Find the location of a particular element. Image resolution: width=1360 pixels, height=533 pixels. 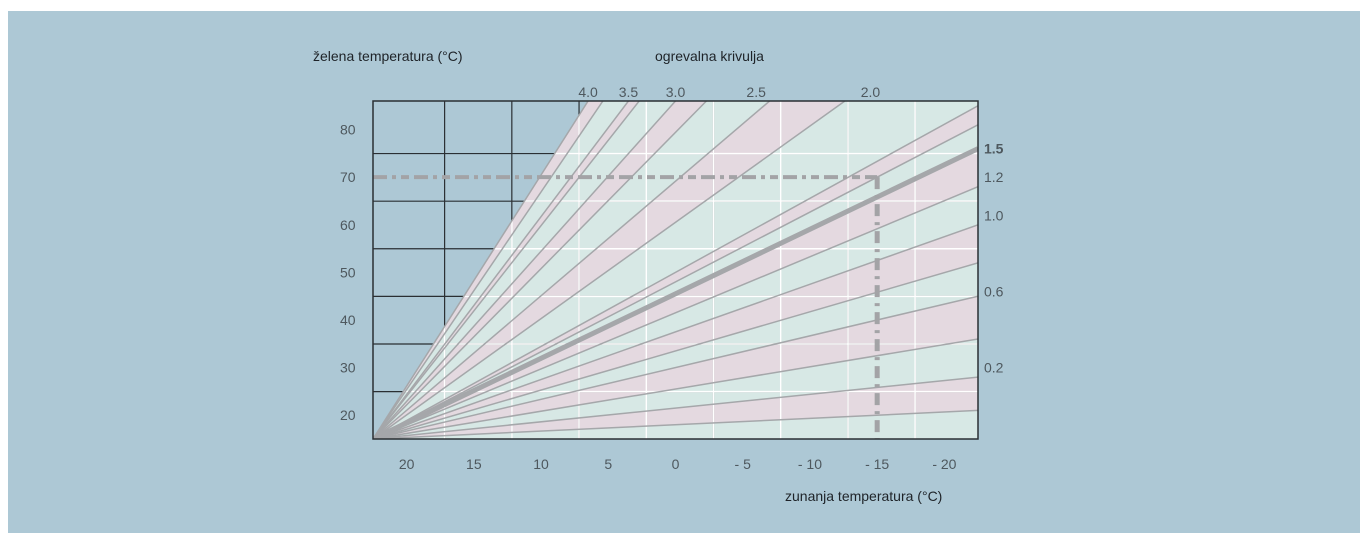

curve-label-top: 4.0 is located at coordinates (588, 92).